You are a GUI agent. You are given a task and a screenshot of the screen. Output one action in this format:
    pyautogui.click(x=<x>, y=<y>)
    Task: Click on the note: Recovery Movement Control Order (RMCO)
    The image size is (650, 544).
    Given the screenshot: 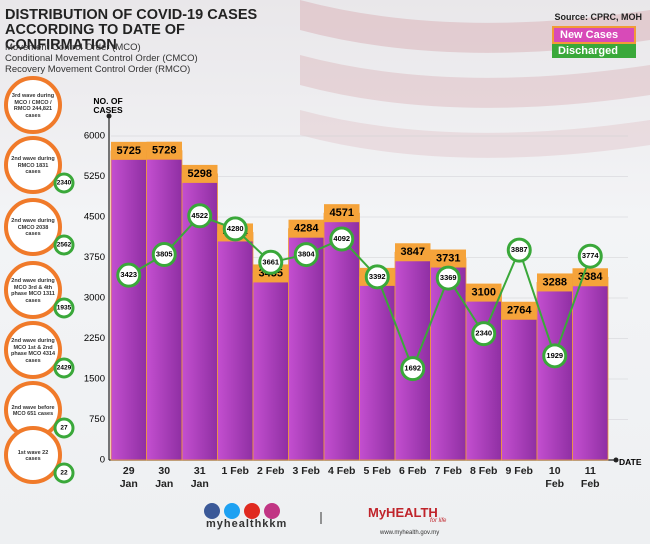 What is the action you would take?
    pyautogui.click(x=98, y=69)
    